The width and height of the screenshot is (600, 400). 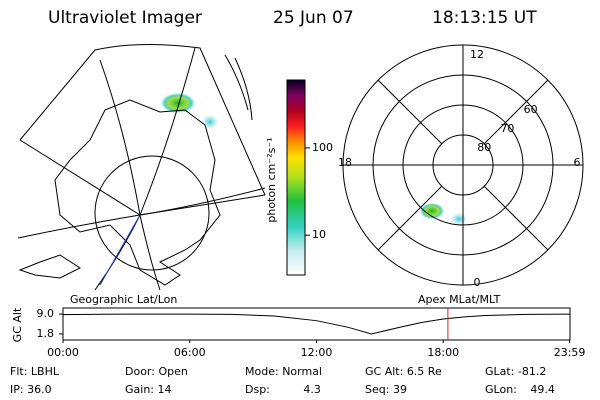 What do you see at coordinates (319, 234) in the screenshot?
I see `colorbar-tick-label: 10` at bounding box center [319, 234].